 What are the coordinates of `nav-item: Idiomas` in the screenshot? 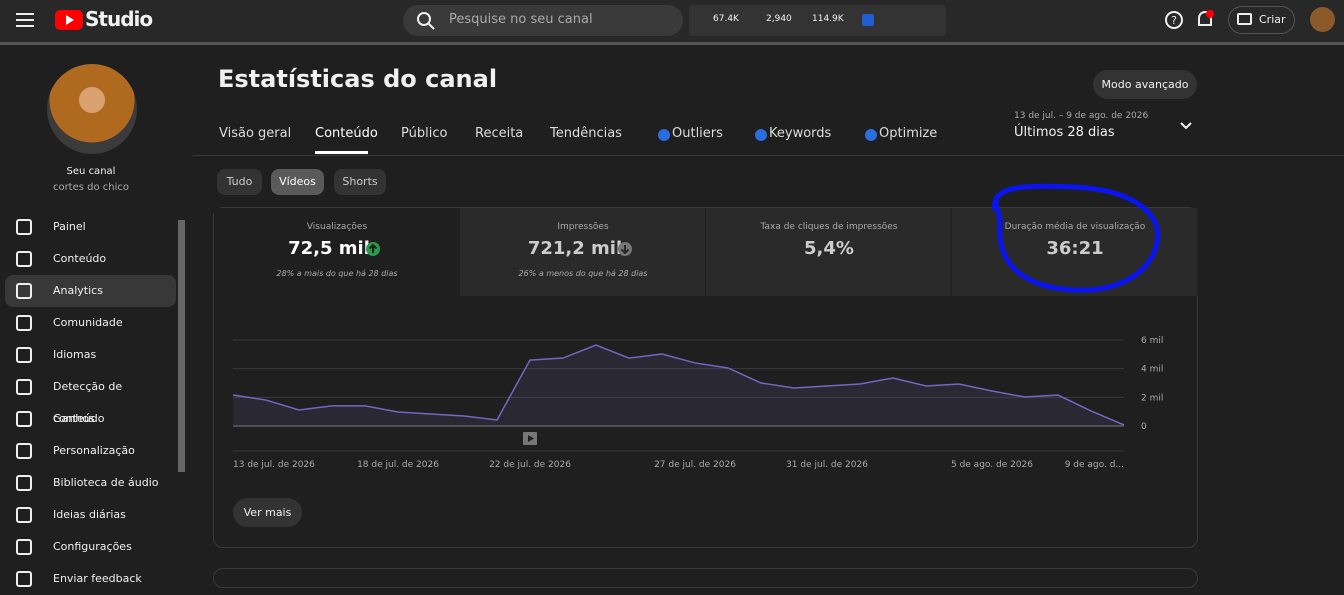 It's located at (90, 355).